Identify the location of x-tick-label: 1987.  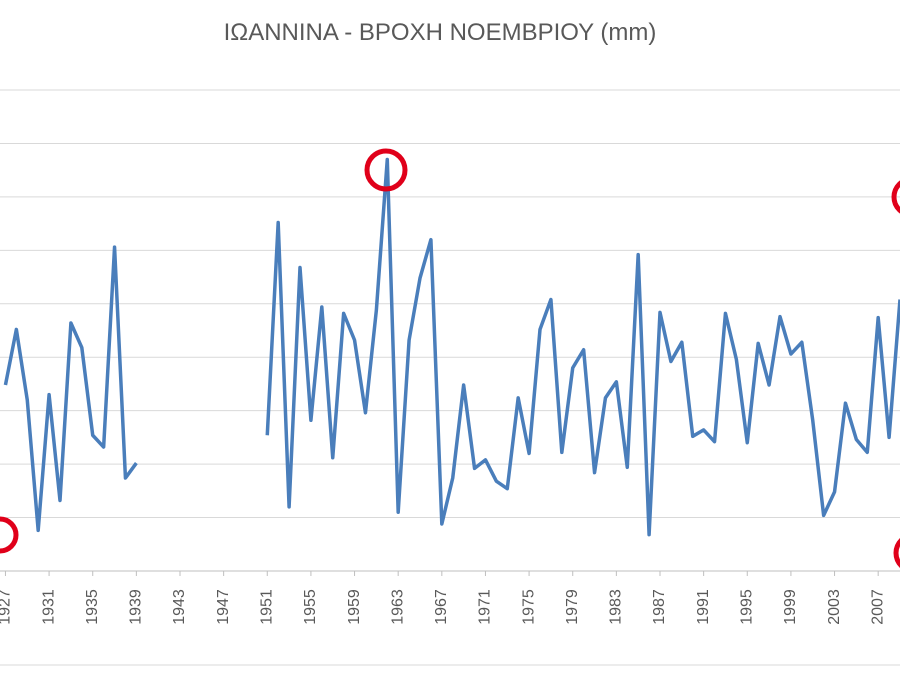
(659, 607).